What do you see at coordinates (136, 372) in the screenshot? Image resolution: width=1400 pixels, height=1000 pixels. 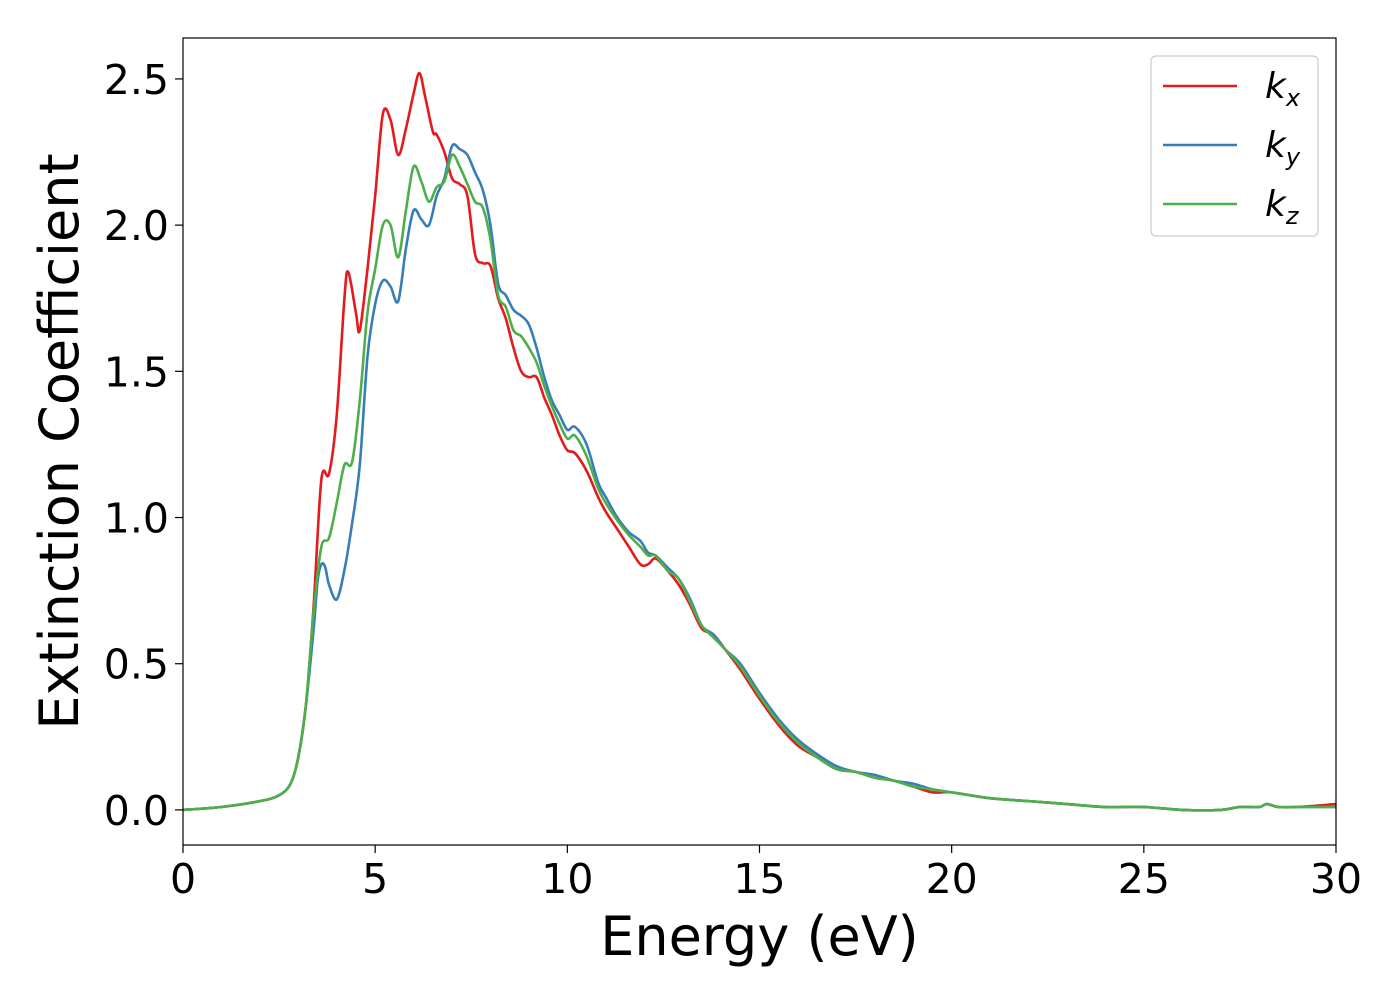 I see `y-tick-label: 1.5` at bounding box center [136, 372].